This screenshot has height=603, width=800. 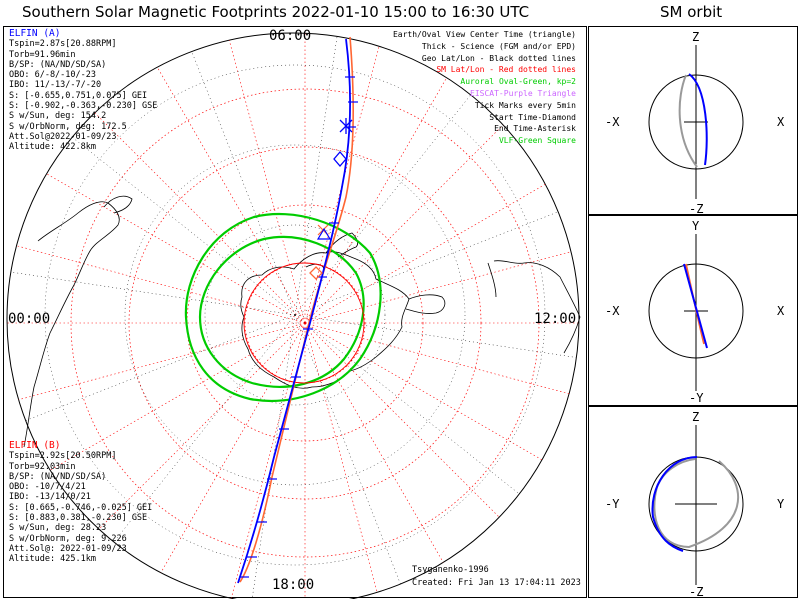 What do you see at coordinates (781, 504) in the screenshot?
I see `orbit-yz-right-label: Y` at bounding box center [781, 504].